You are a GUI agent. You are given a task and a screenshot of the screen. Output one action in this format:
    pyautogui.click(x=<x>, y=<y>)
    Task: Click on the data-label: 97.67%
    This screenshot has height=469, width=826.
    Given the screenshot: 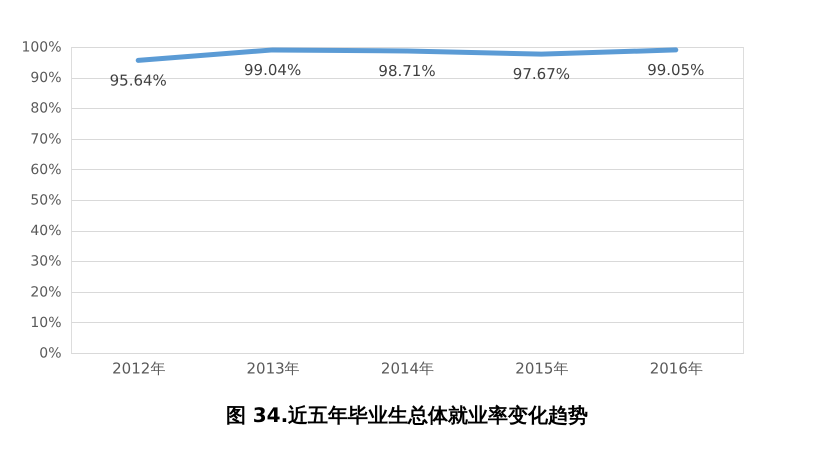 What is the action you would take?
    pyautogui.click(x=541, y=74)
    